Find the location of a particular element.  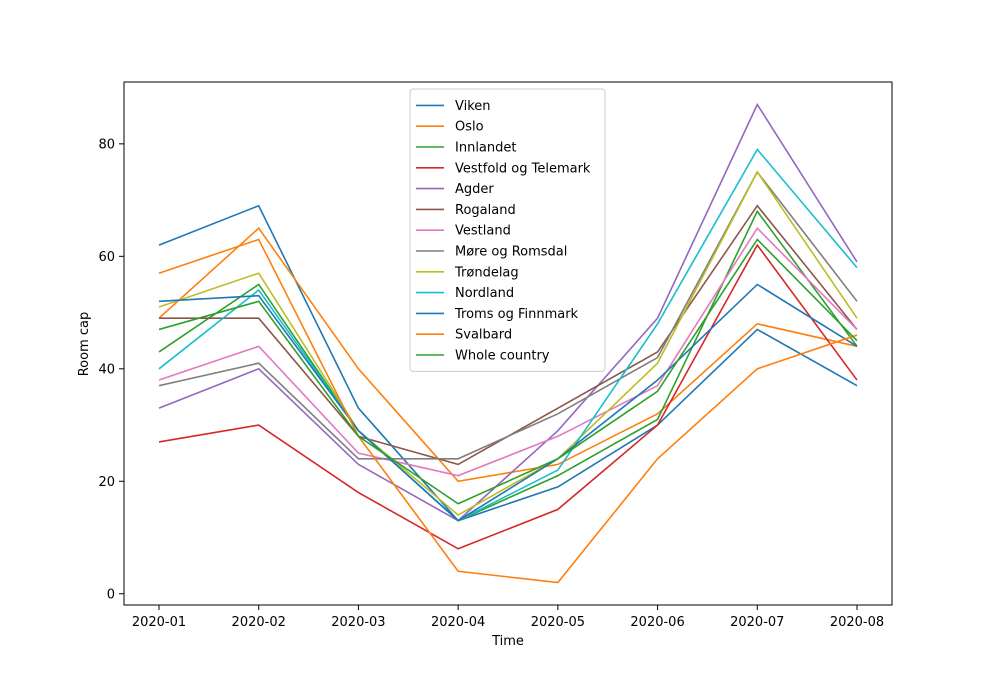

y-tick-label: 80 is located at coordinates (106, 144).